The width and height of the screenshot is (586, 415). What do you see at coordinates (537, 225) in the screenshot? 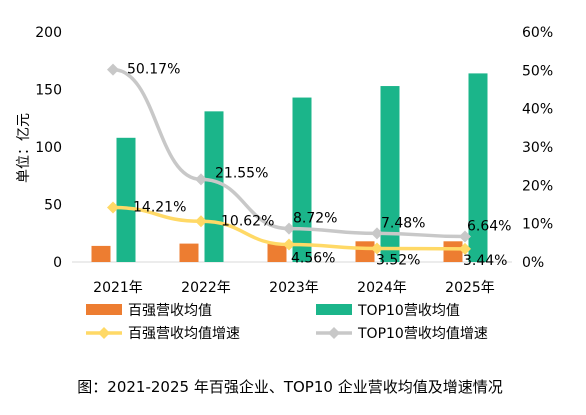
I see `right-tick-label: 10%` at bounding box center [537, 225].